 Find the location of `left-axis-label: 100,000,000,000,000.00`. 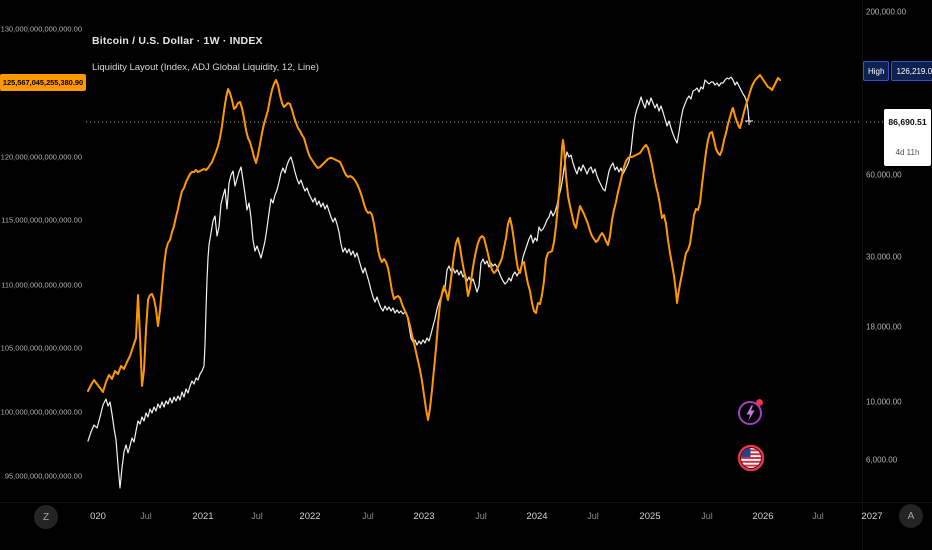

left-axis-label: 100,000,000,000,000.00 is located at coordinates (41, 412).